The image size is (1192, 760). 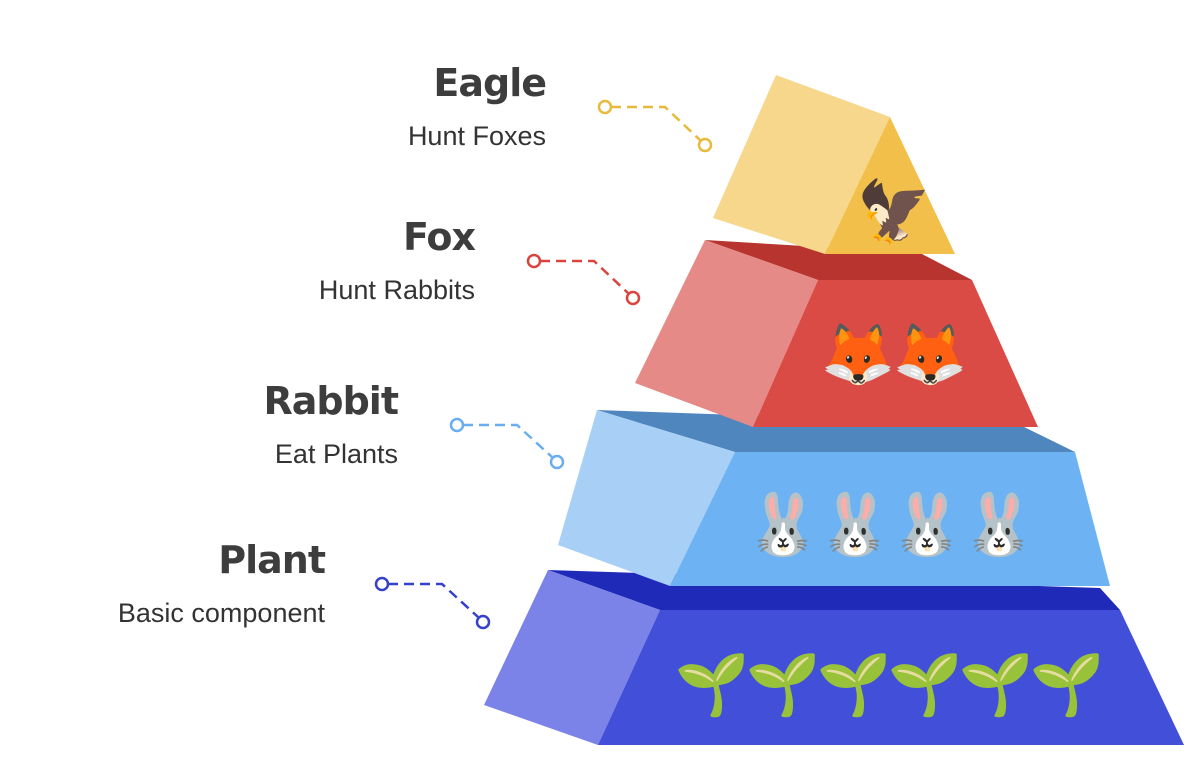 I want to click on connector-eagle-line, so click(x=656, y=123).